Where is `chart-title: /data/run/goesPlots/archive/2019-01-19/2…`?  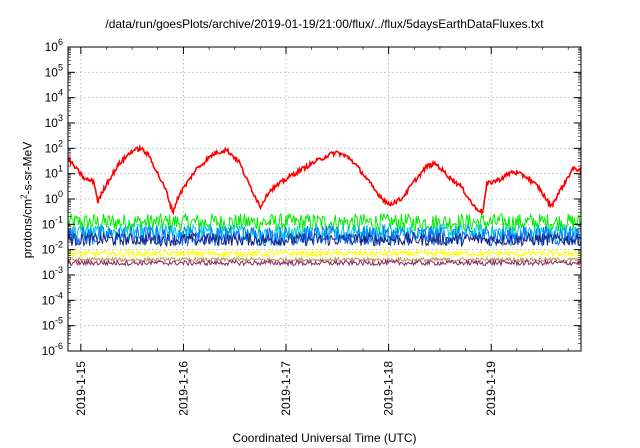 chart-title: /data/run/goesPlots/archive/2019-01-19/2… is located at coordinates (324, 24).